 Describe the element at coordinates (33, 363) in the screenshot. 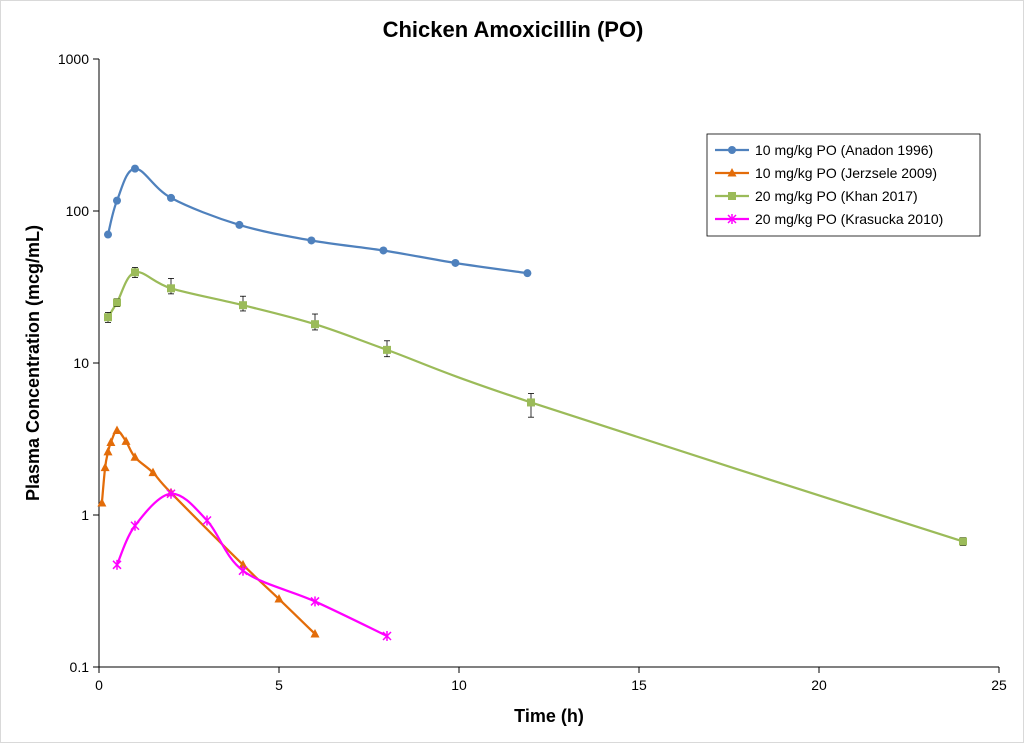

I see `y-axis-label: Plasma Concentration (mcg/mL)` at that location.